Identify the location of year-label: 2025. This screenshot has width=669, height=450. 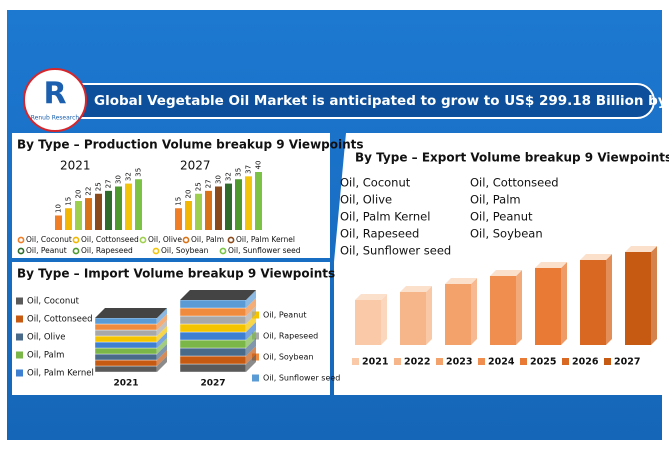
(543, 362).